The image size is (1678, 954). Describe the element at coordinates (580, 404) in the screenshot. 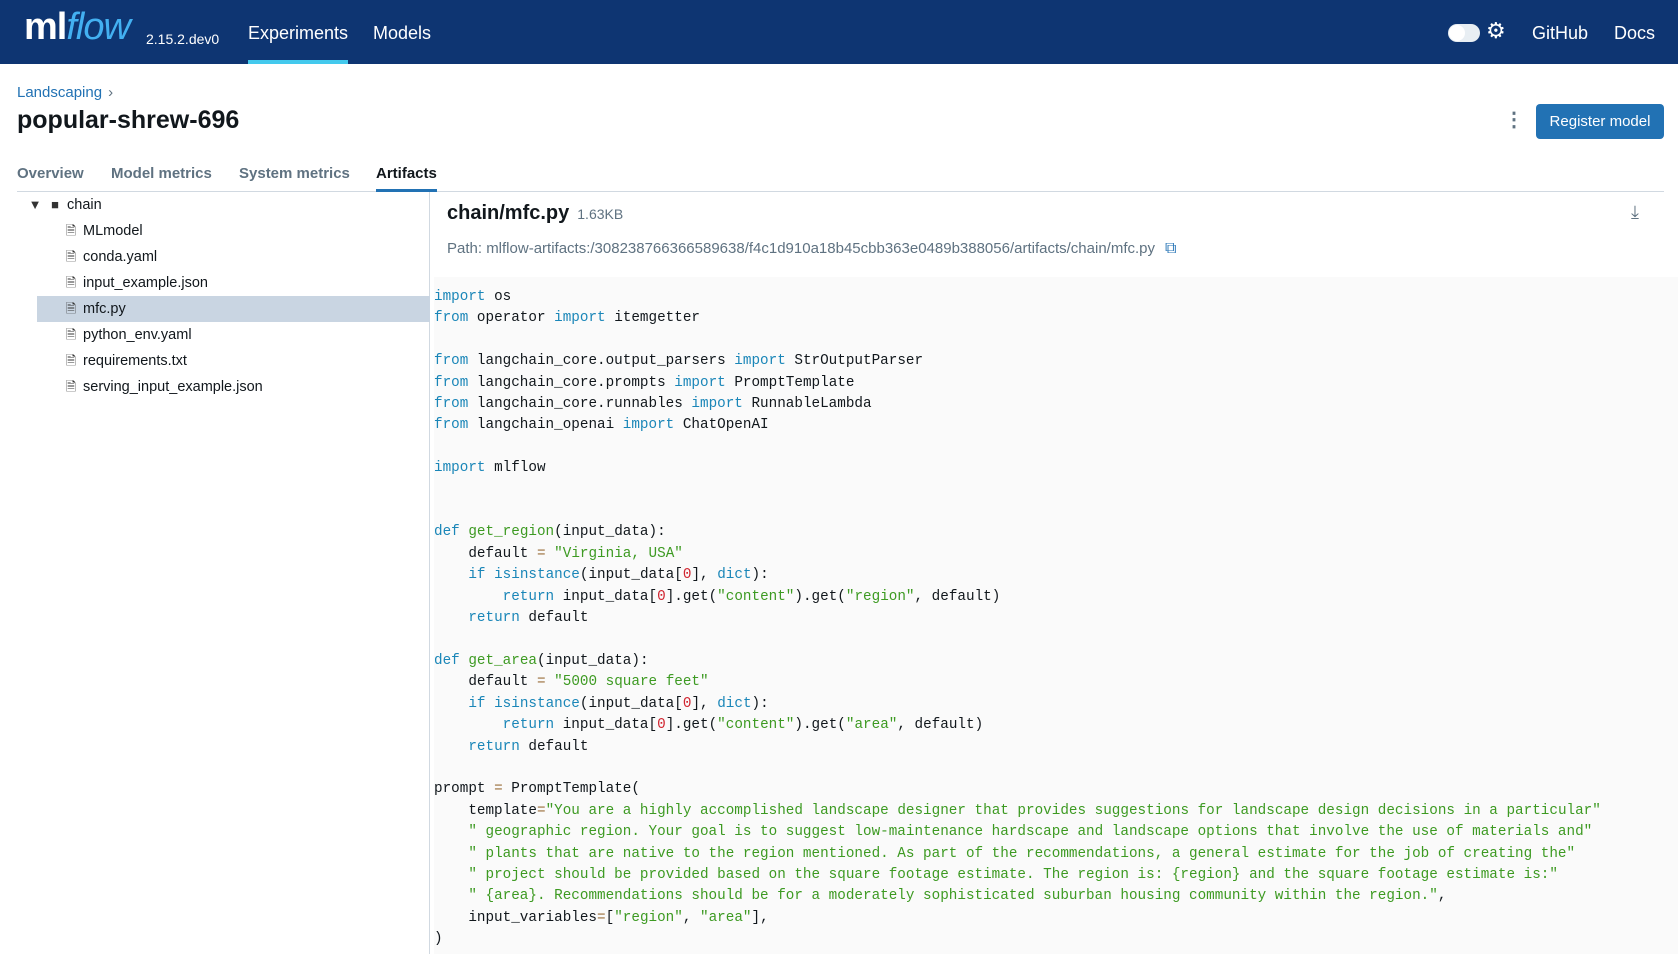

I see `code-token: langchain_core.runnables` at that location.